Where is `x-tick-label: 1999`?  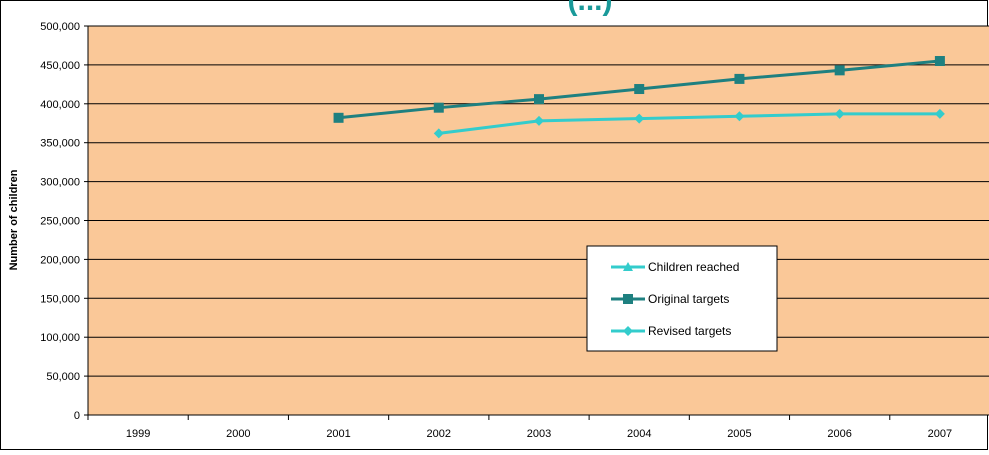 x-tick-label: 1999 is located at coordinates (138, 434).